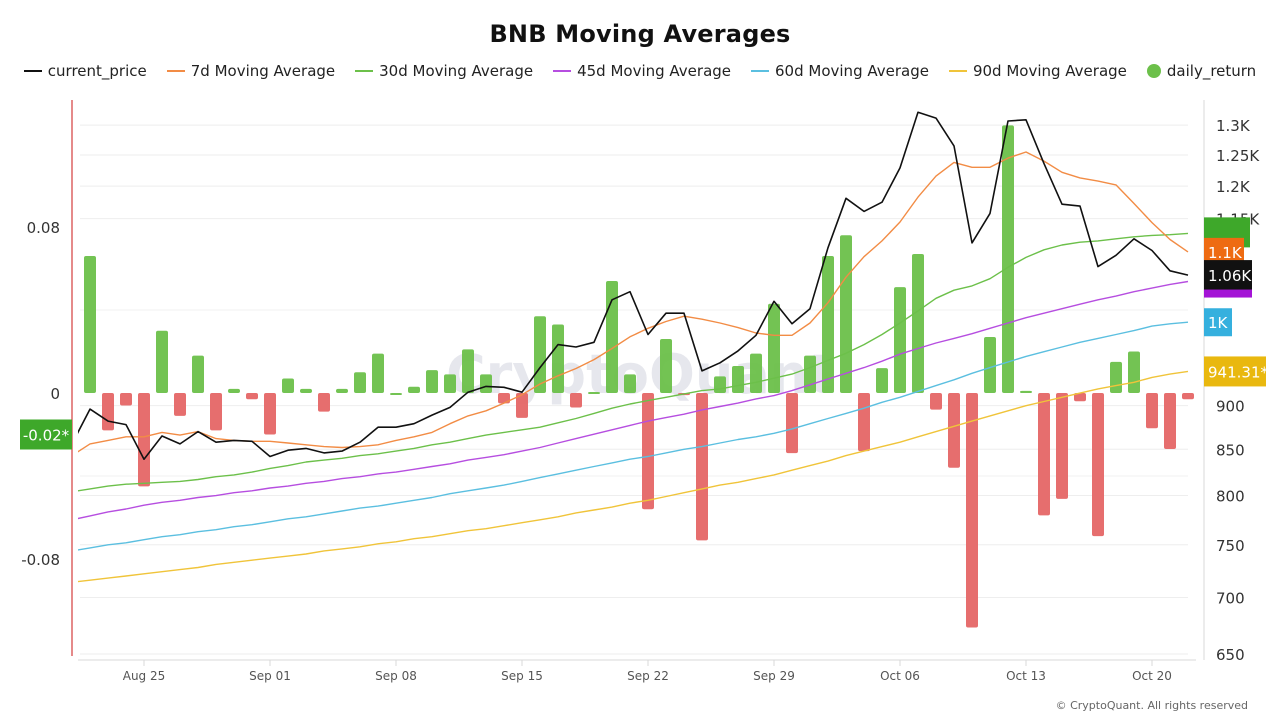 This screenshot has width=1280, height=720. Describe the element at coordinates (774, 676) in the screenshot. I see `x-tick-label: Sep 29` at that location.